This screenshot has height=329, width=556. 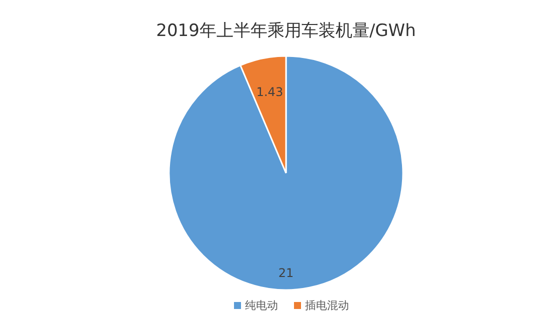 I want to click on chart-title: 2019年上半年乘用车装机量/GWh, so click(x=286, y=31).